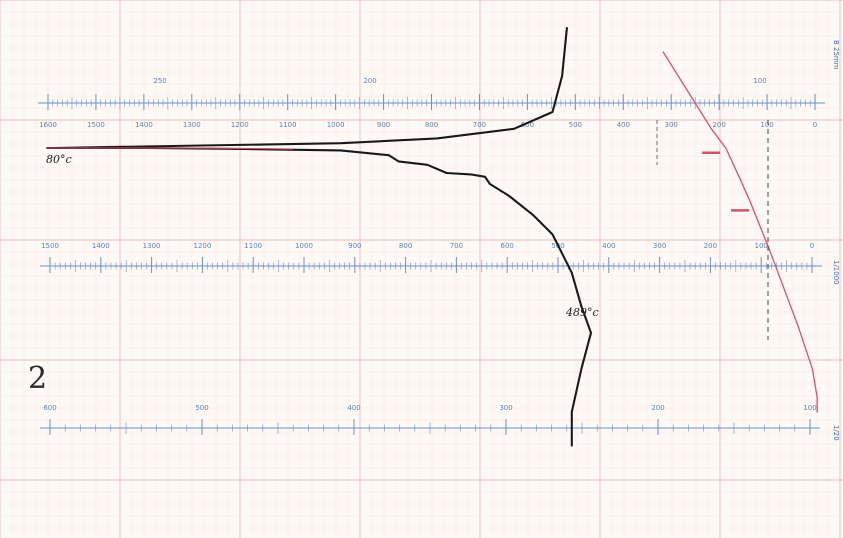  What do you see at coordinates (582, 312) in the screenshot?
I see `annotation-489c: 489°c` at bounding box center [582, 312].